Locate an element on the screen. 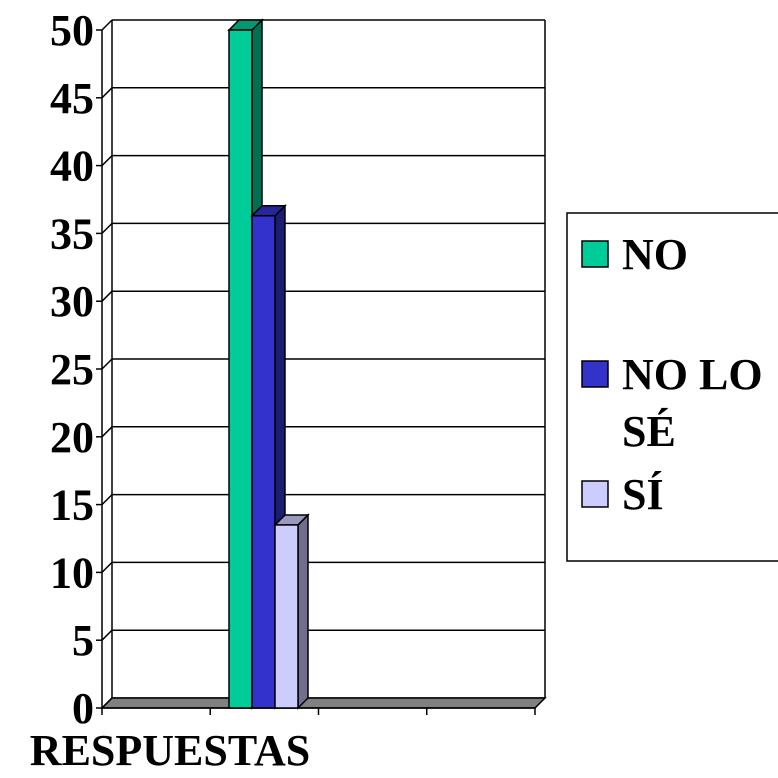  legend-label: NO is located at coordinates (655, 254).